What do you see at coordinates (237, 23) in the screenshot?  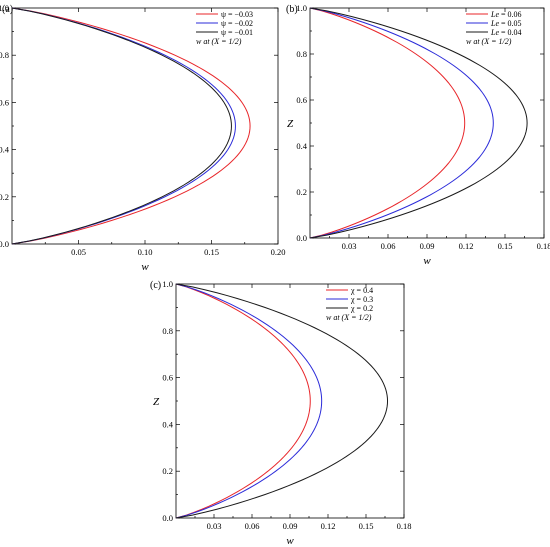 I see `legend-entry: ψ = −0.02` at bounding box center [237, 23].